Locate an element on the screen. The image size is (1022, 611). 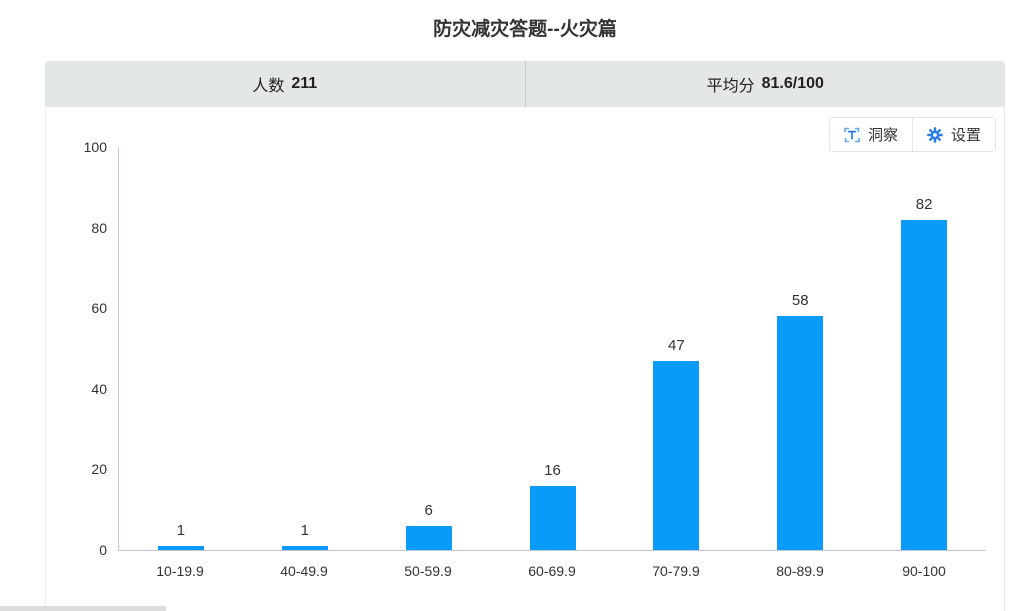
stats-divider is located at coordinates (525, 84).